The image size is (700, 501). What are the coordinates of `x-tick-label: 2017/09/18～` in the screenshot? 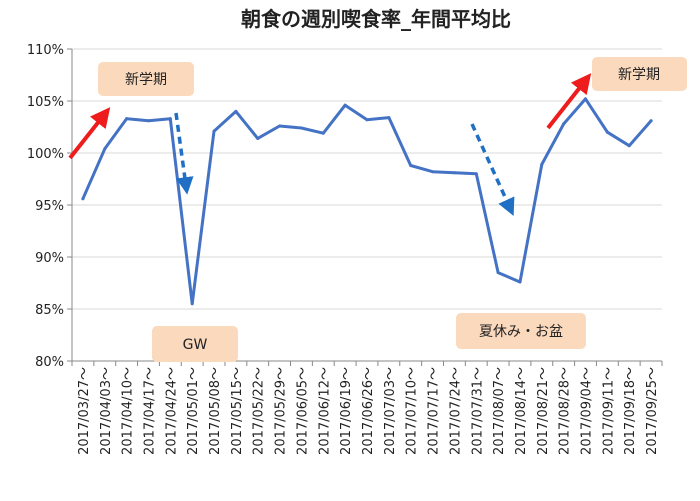 It's located at (630, 411).